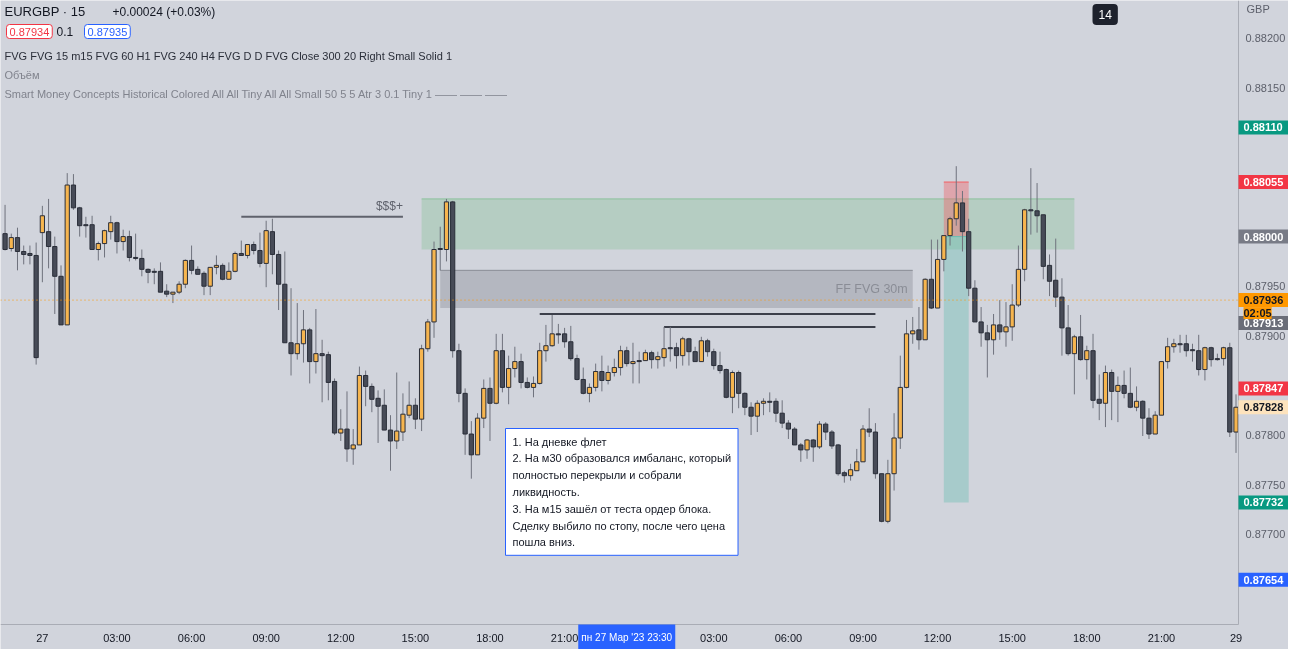 This screenshot has height=651, width=1290. I want to click on annotation: 0.1, so click(65, 32).